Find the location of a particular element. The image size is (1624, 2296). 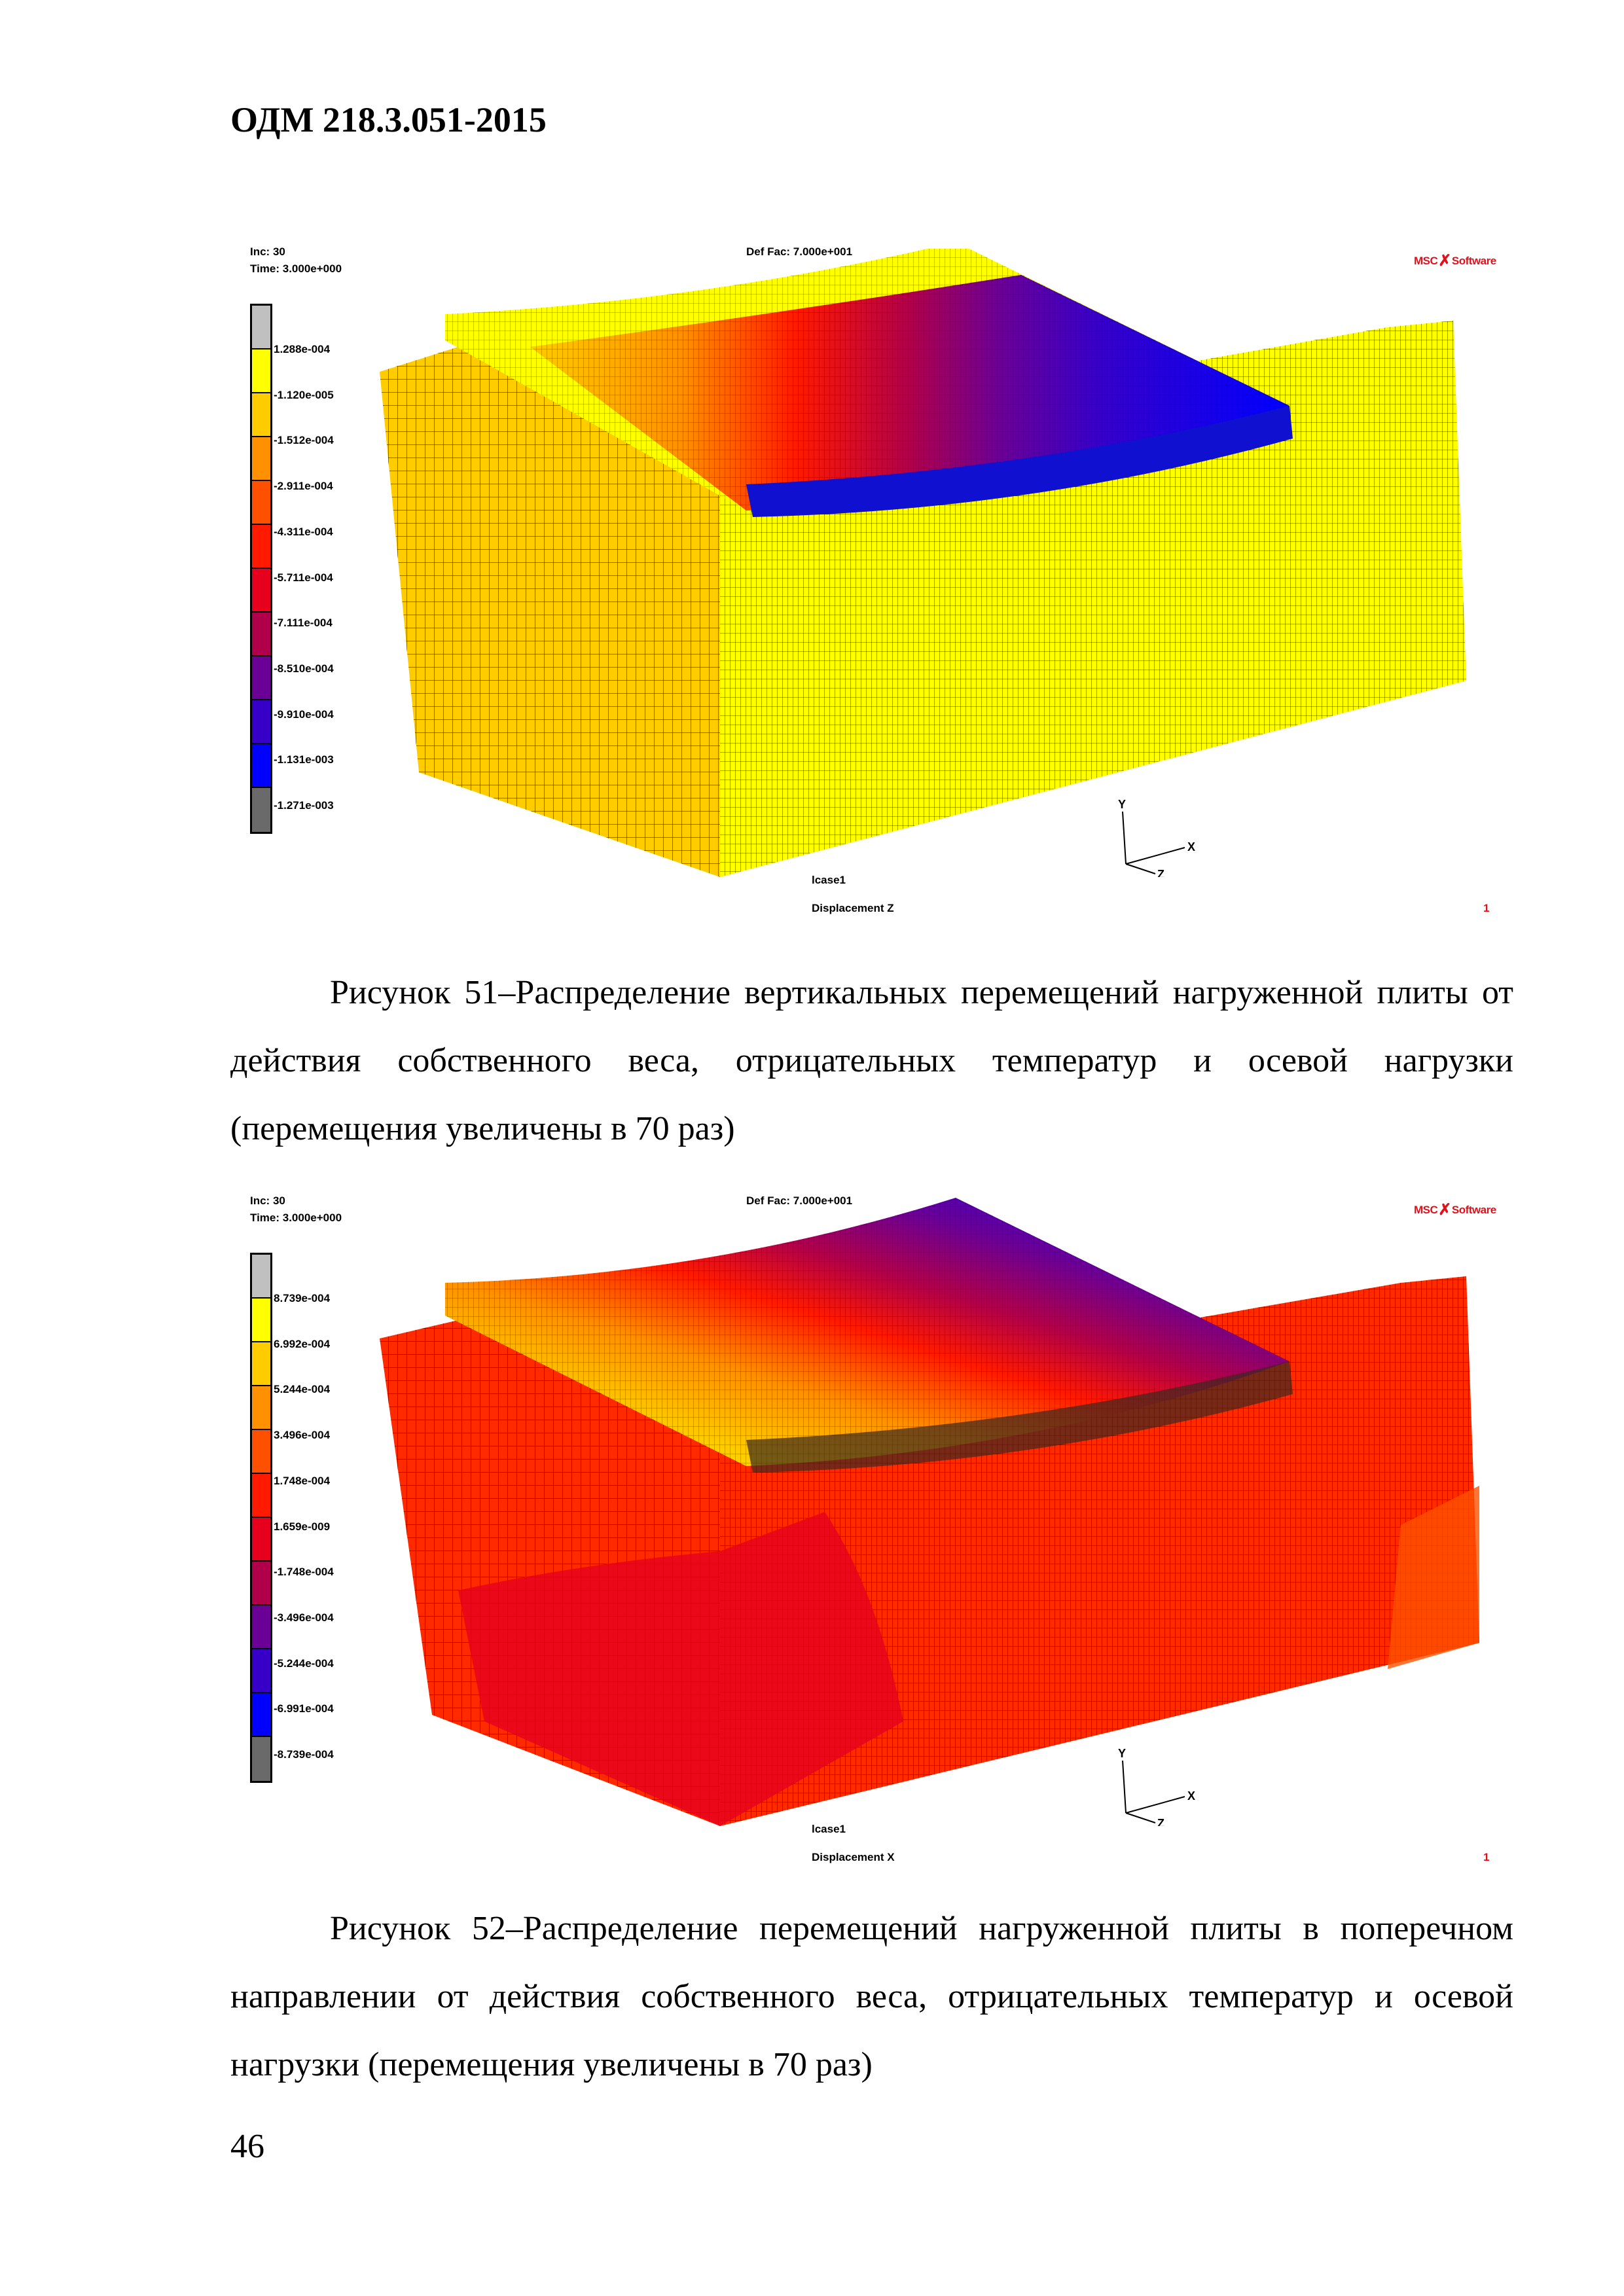

legend-label: 1.288e-004 is located at coordinates (302, 349).